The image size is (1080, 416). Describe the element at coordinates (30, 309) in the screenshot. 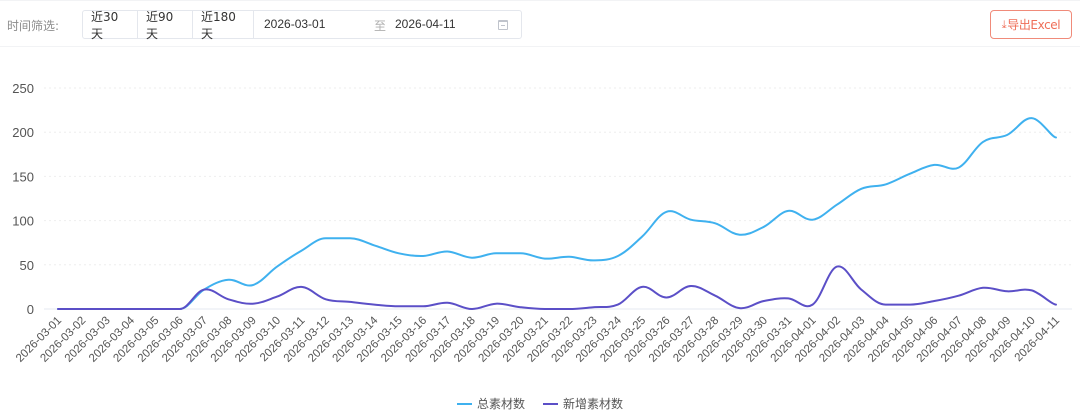

I see `y-tick-label: 0` at that location.